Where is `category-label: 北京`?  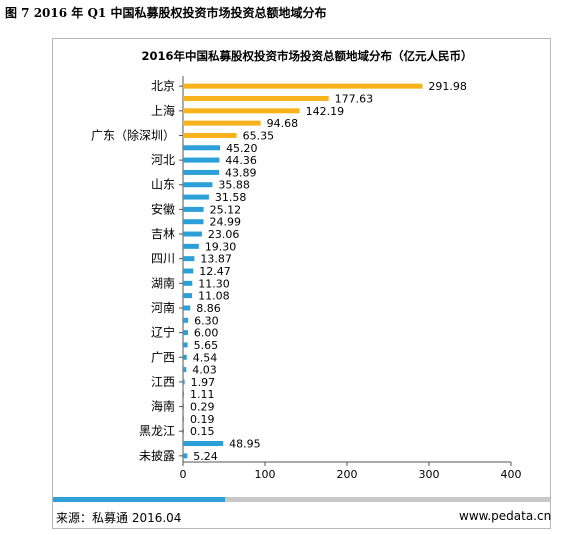
category-label: 北京 is located at coordinates (163, 86).